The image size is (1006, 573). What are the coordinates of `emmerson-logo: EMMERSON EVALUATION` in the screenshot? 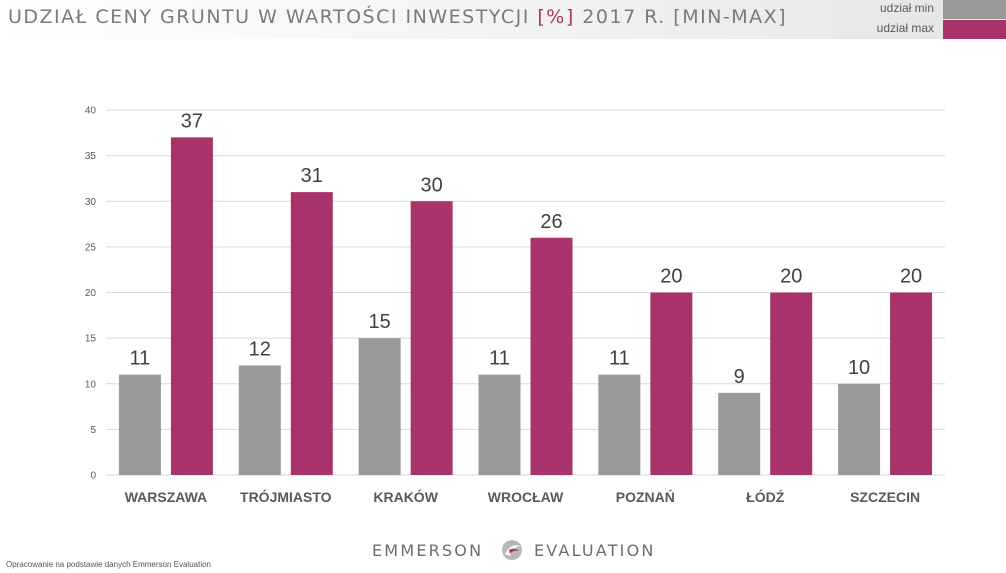 It's located at (522, 551).